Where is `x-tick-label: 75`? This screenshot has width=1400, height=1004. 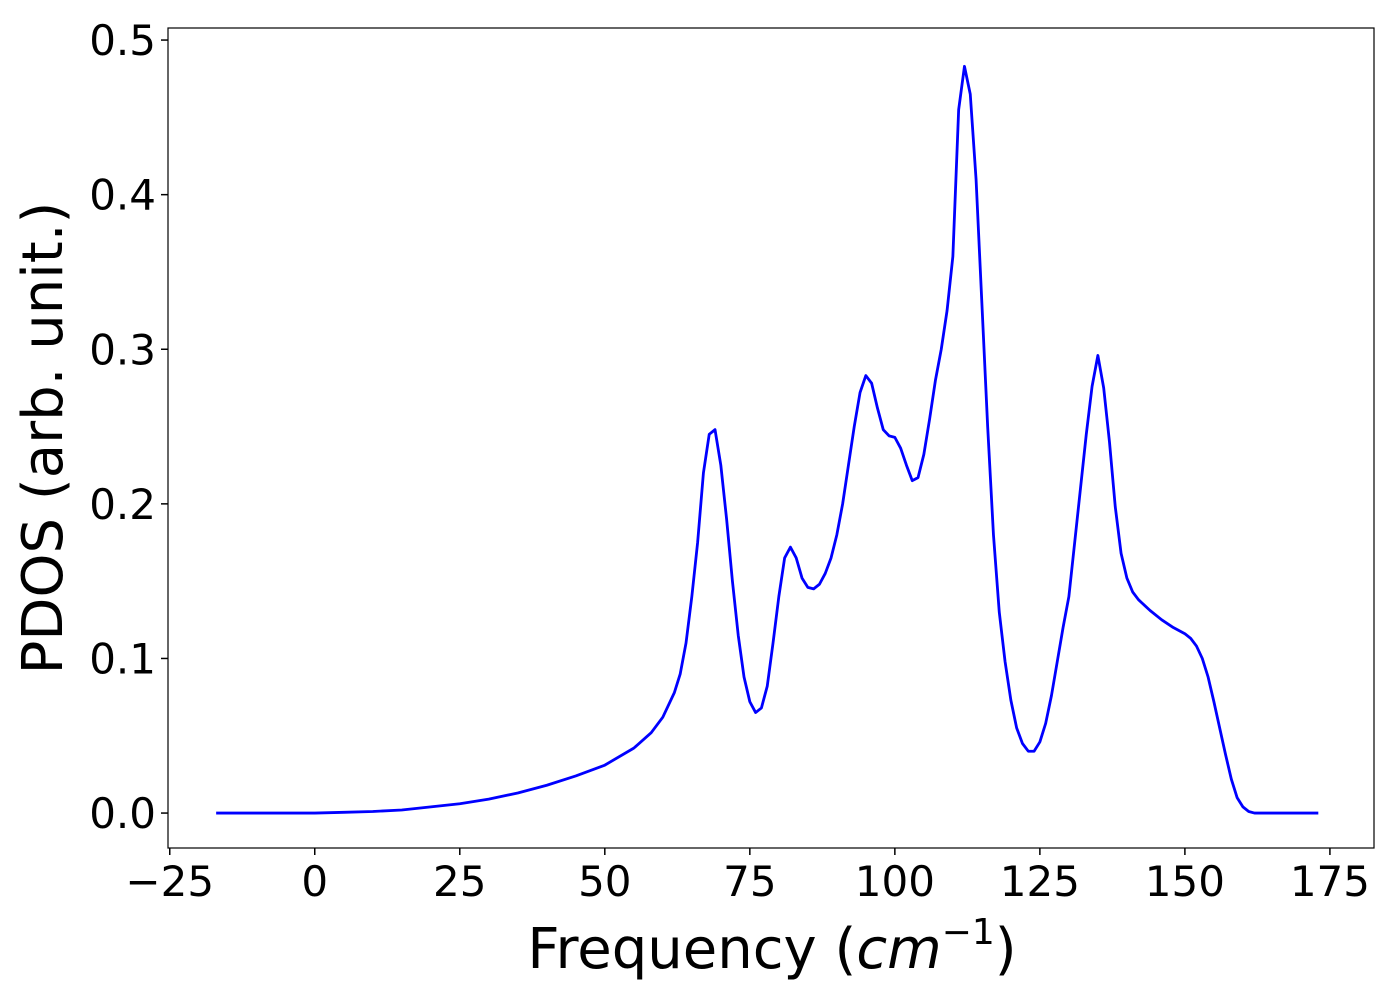
x-tick-label: 75 is located at coordinates (749, 881).